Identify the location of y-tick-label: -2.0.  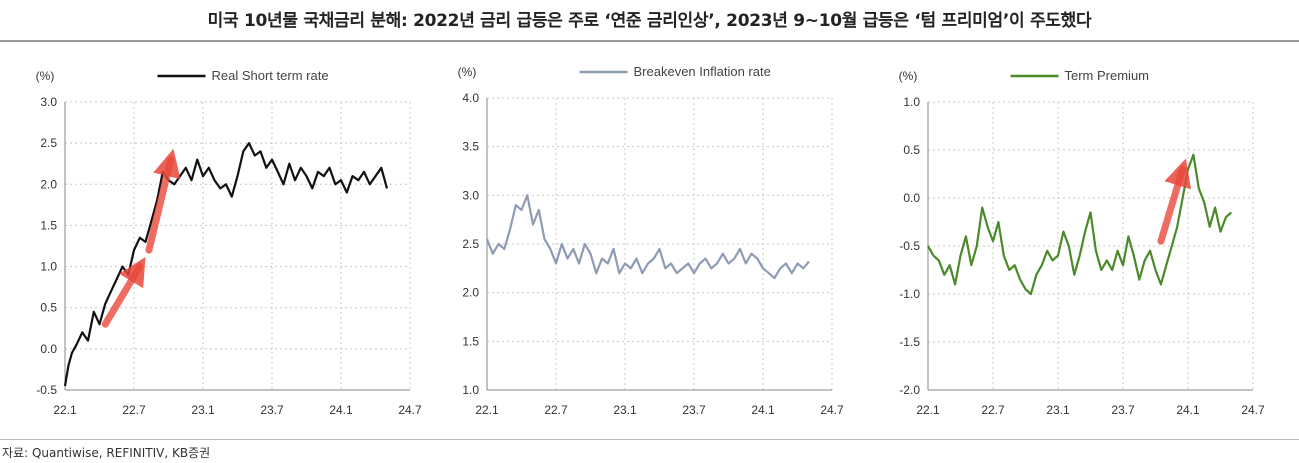
(909, 390).